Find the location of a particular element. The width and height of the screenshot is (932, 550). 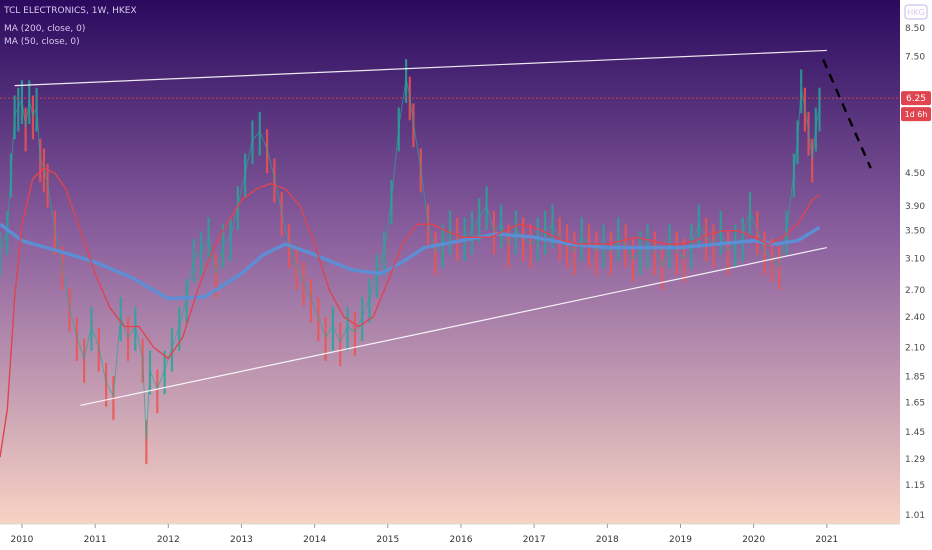

y-tick-label: 1.15 is located at coordinates (915, 486).